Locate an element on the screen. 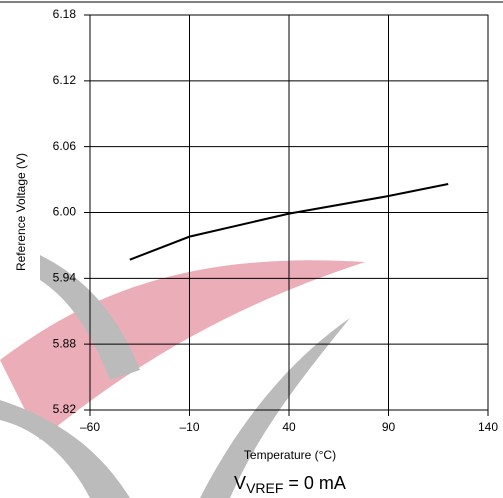 This screenshot has height=498, width=503. y-tick-label: 5.82 is located at coordinates (65, 409).